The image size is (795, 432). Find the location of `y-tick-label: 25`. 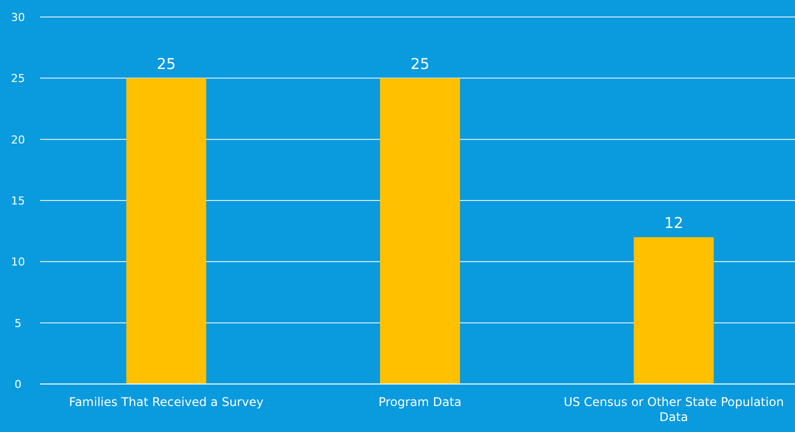

y-tick-label: 25 is located at coordinates (18, 79).